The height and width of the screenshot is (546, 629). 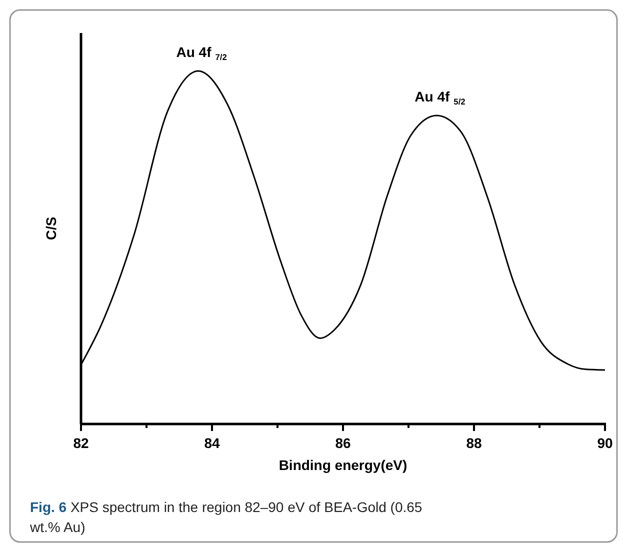 What do you see at coordinates (212, 443) in the screenshot?
I see `x-tick-label: 84` at bounding box center [212, 443].